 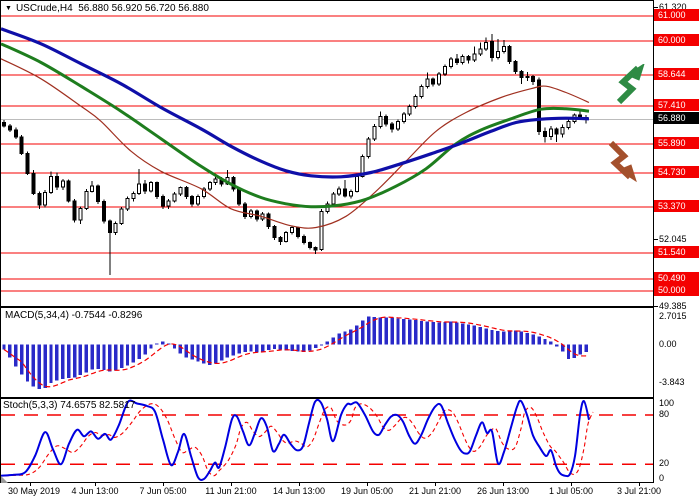 I want to click on level-price-label: 51.540, so click(x=676, y=251).